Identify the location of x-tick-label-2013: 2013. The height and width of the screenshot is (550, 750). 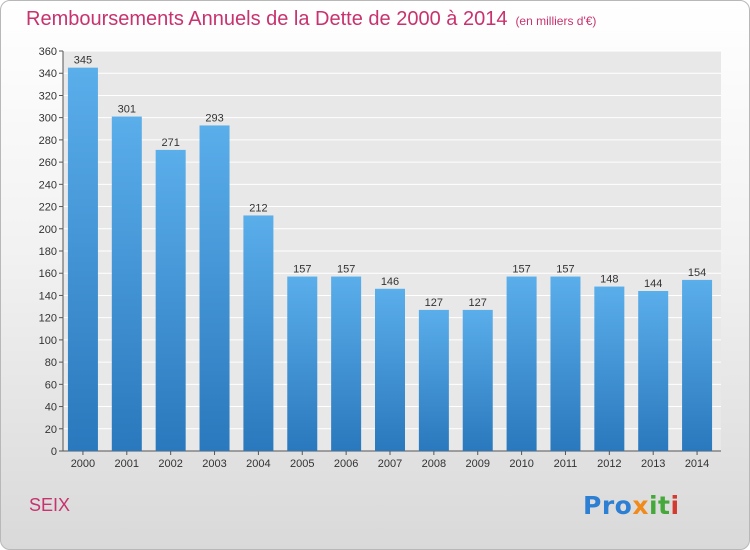
(653, 464).